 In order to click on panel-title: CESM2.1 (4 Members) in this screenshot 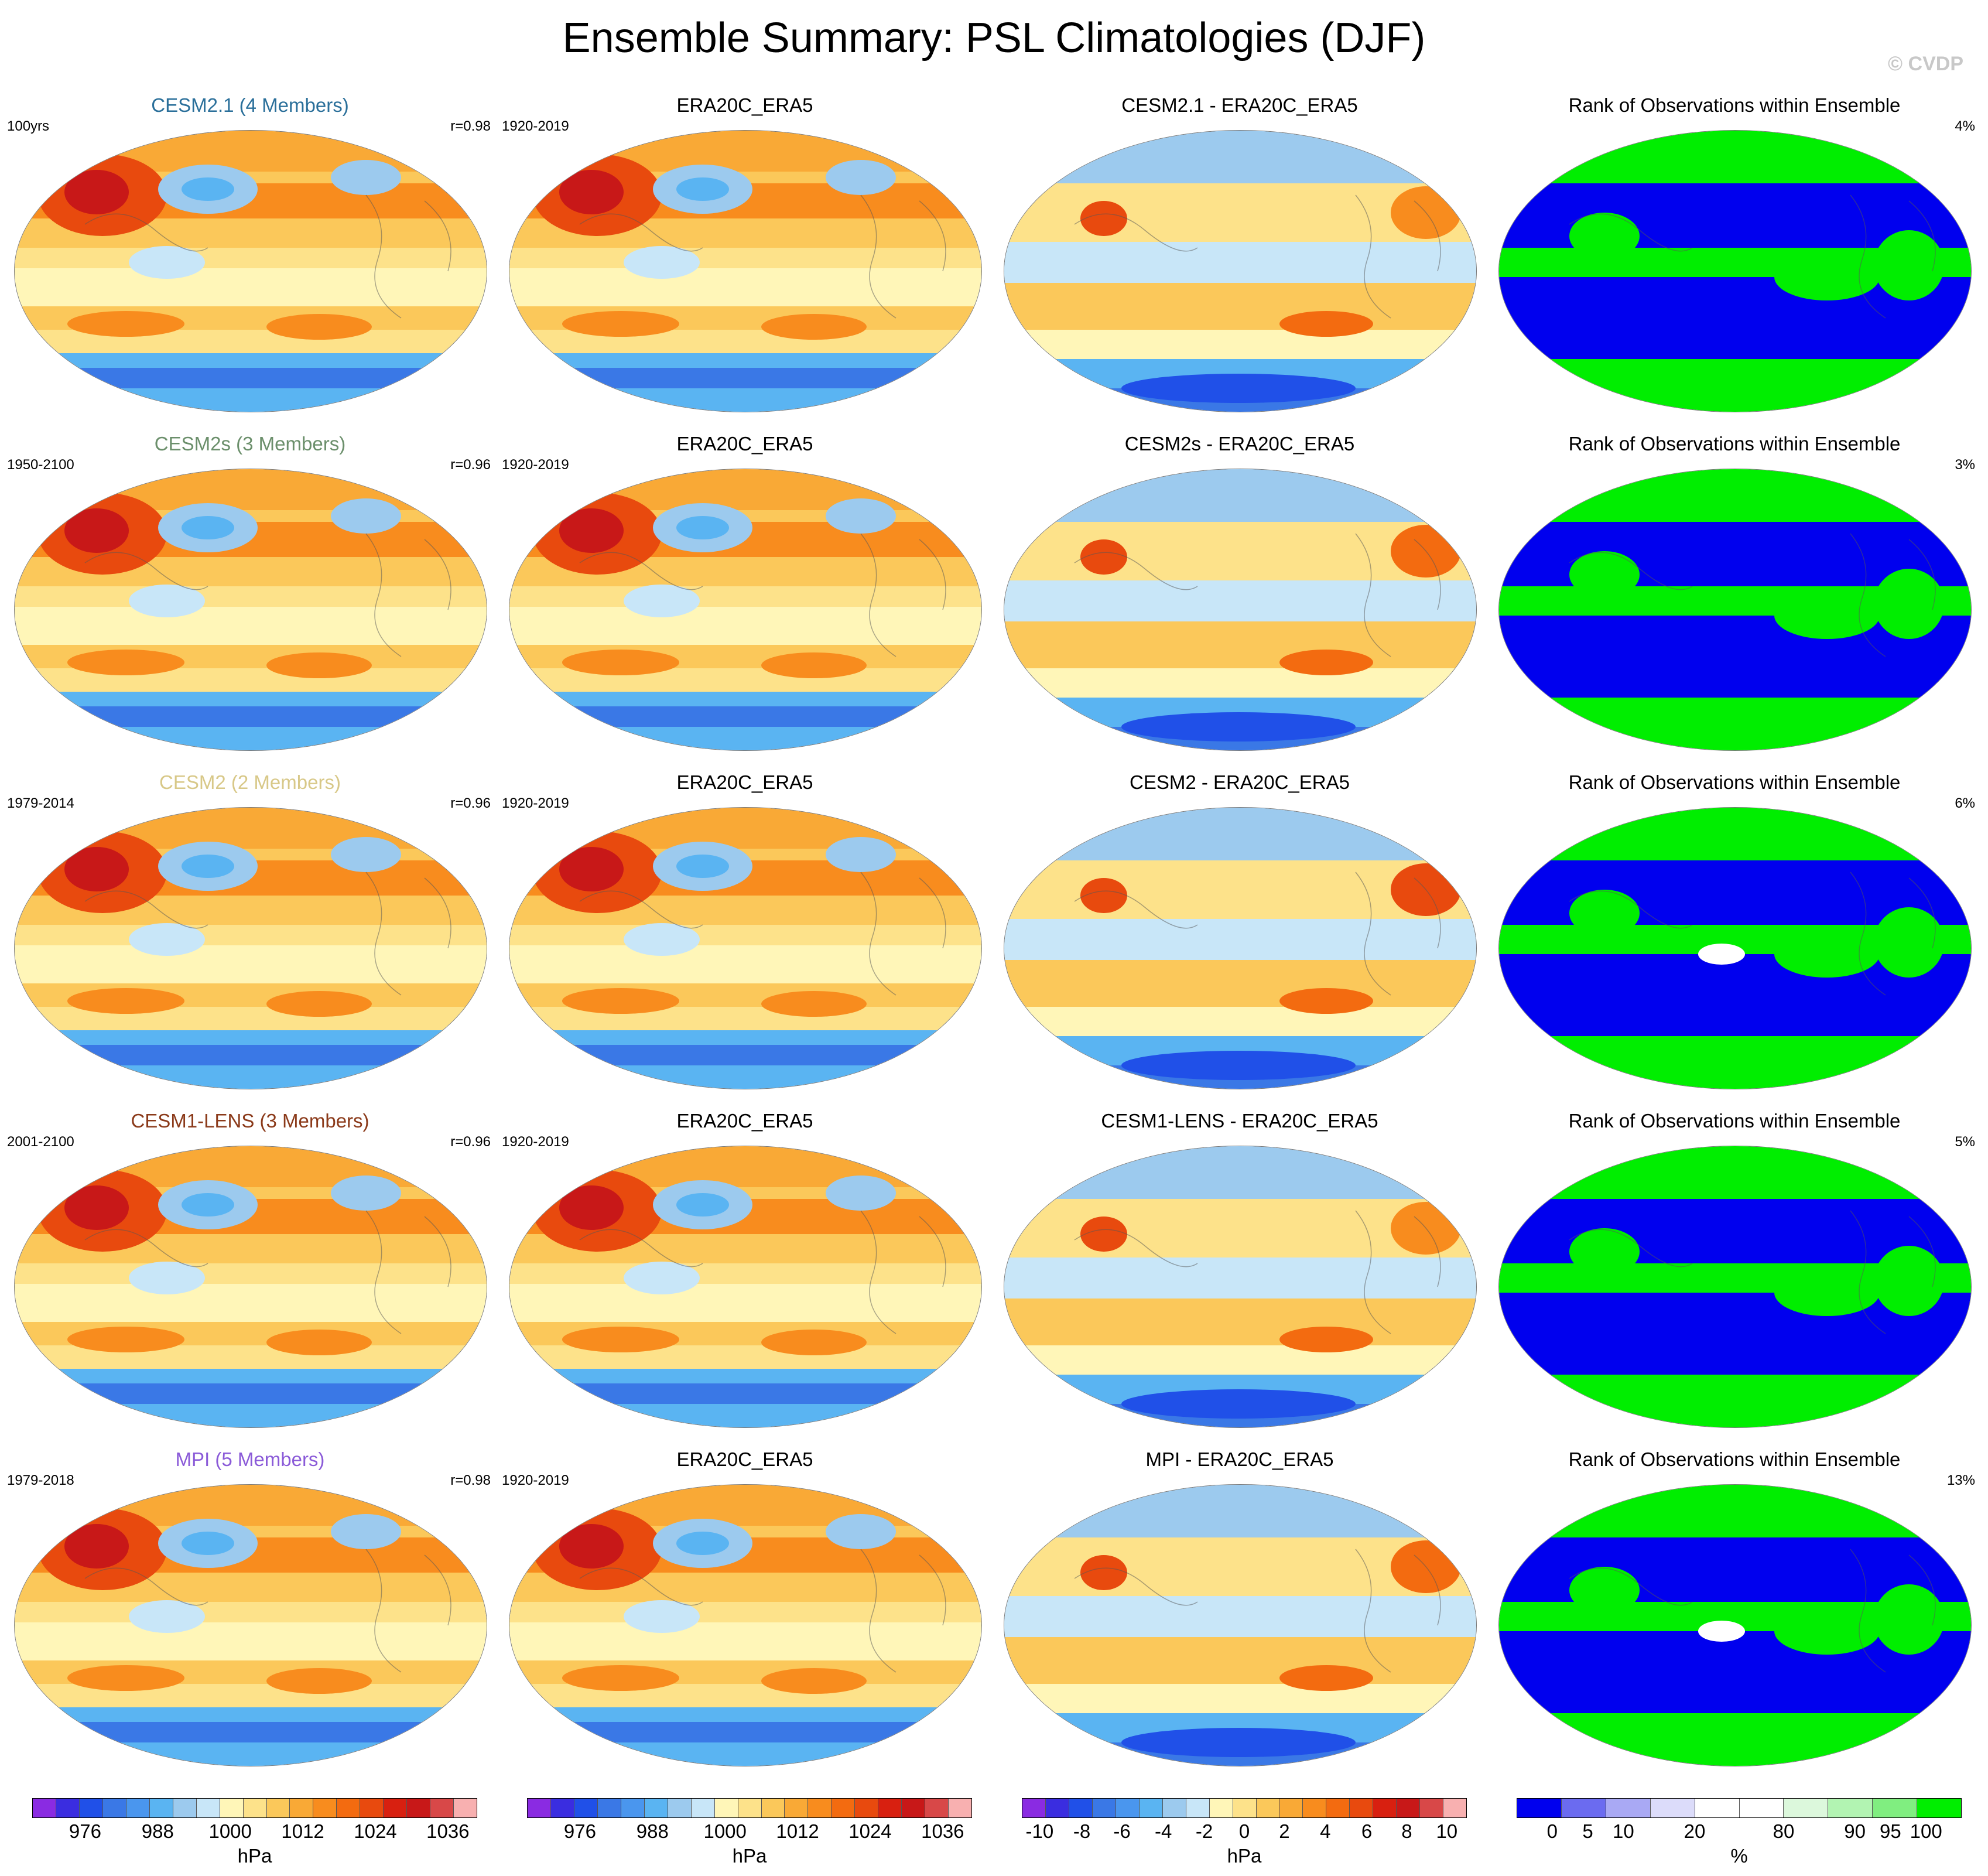, I will do `click(250, 105)`.